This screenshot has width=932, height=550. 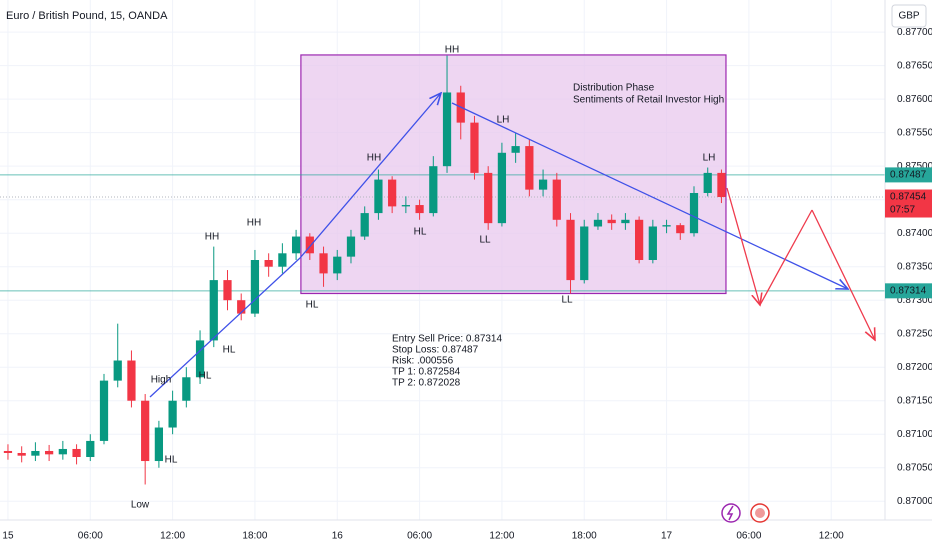 What do you see at coordinates (914, 233) in the screenshot?
I see `y-tick-label: 0.87400` at bounding box center [914, 233].